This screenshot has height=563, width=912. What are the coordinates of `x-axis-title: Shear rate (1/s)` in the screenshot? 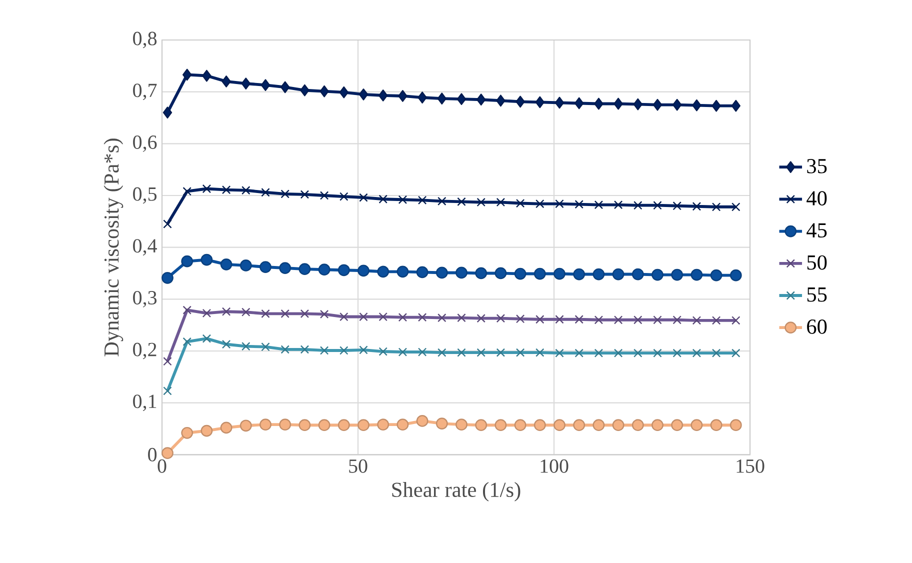 It's located at (456, 492).